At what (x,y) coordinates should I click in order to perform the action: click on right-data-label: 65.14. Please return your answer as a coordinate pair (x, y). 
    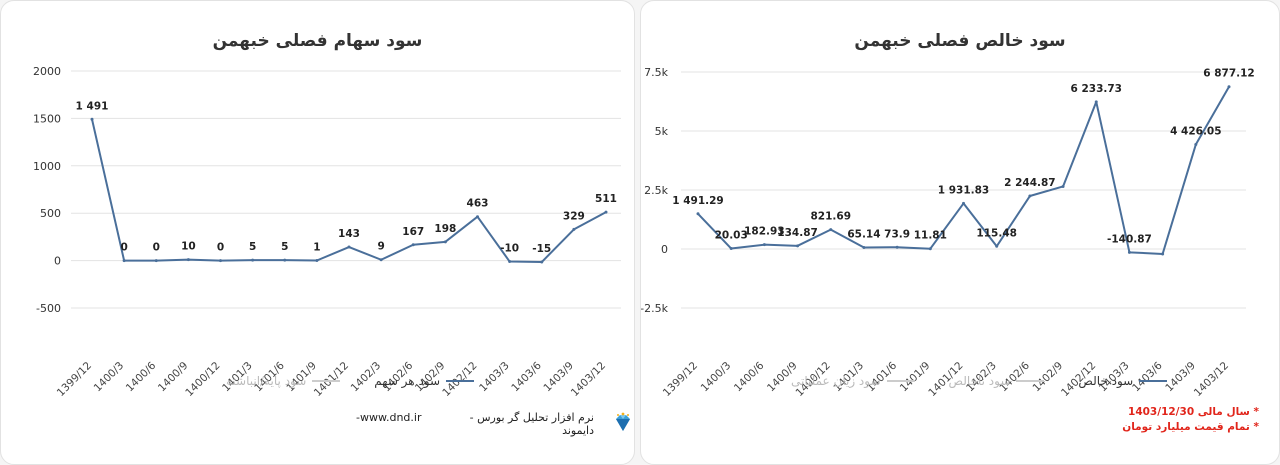
    Looking at the image, I should click on (863, 234).